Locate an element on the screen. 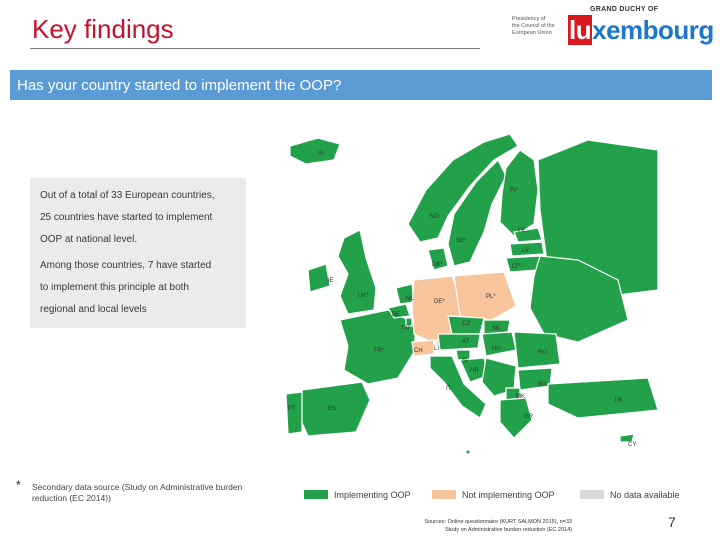  legend-implementing: Implementing OOP is located at coordinates (357, 493).